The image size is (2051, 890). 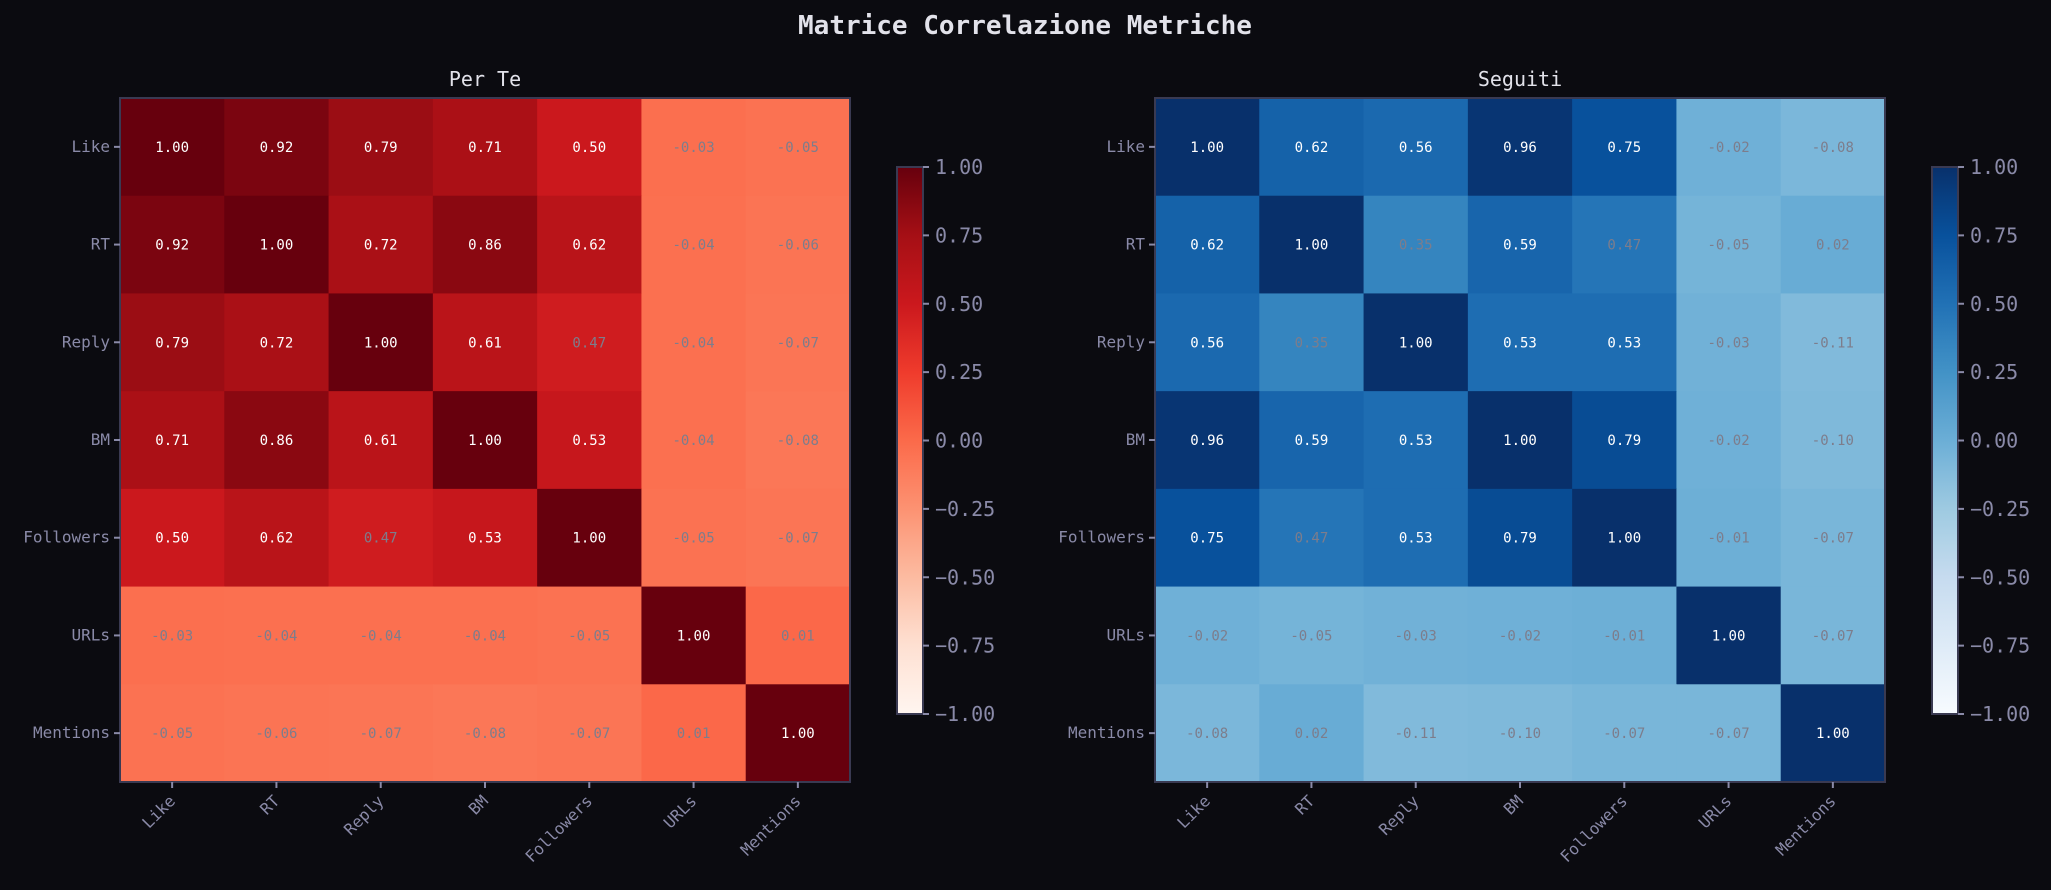 I want to click on y-tick-label: Followers, so click(x=1101, y=537).